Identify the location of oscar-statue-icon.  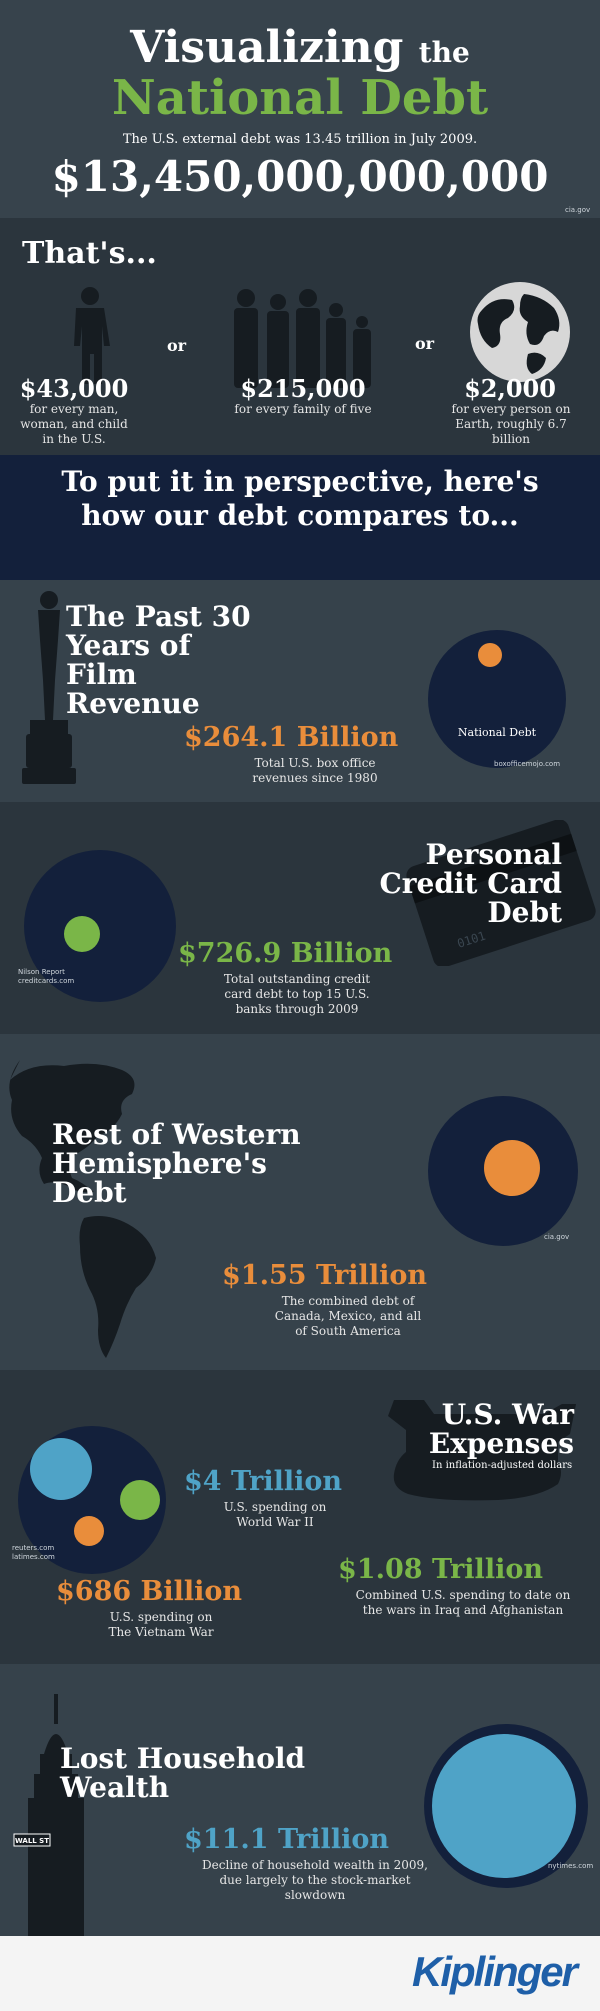
(49, 687).